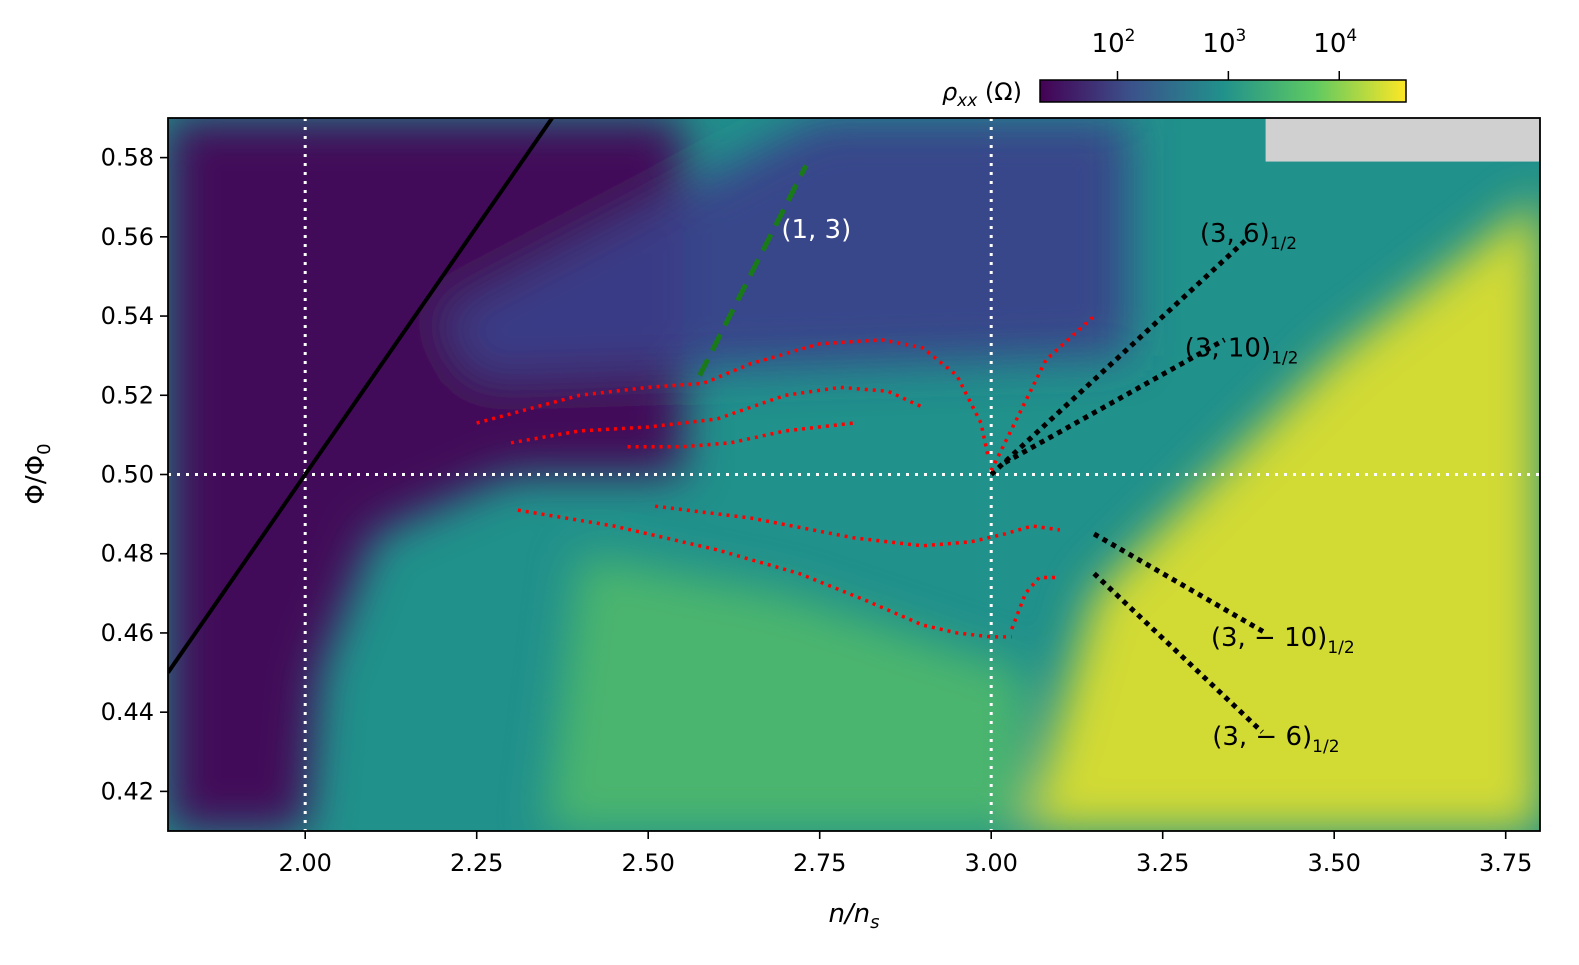 This screenshot has height=965, width=1579. What do you see at coordinates (1275, 739) in the screenshot?
I see `label-3-m6: (3, − 6)1/2` at bounding box center [1275, 739].